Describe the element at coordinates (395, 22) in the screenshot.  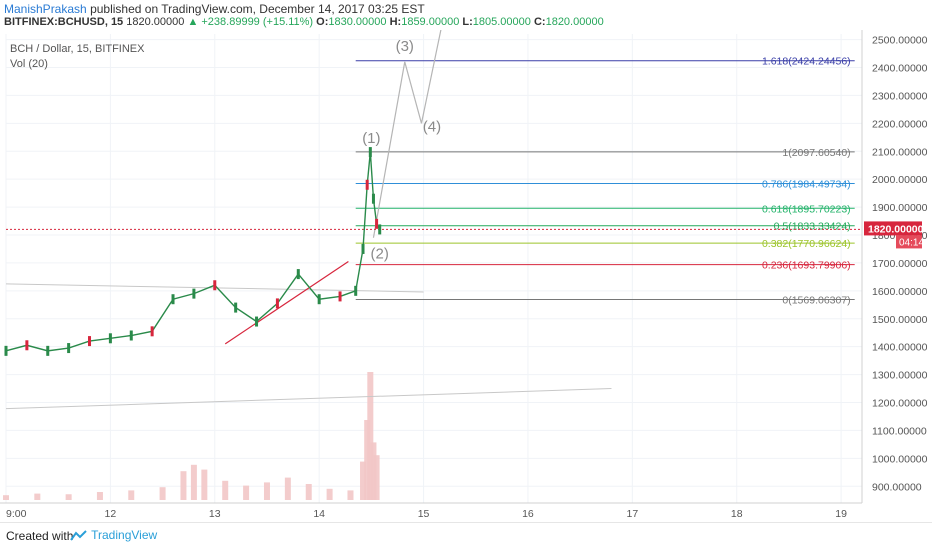
I see `high-label: H:` at that location.